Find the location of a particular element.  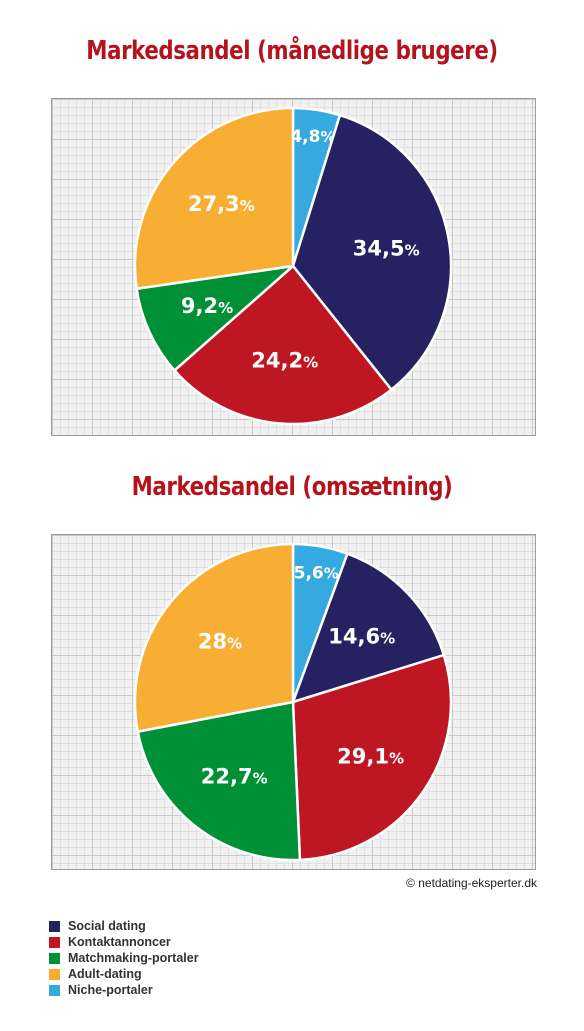

pie-slice-revenue-adult-dating is located at coordinates (214, 637).